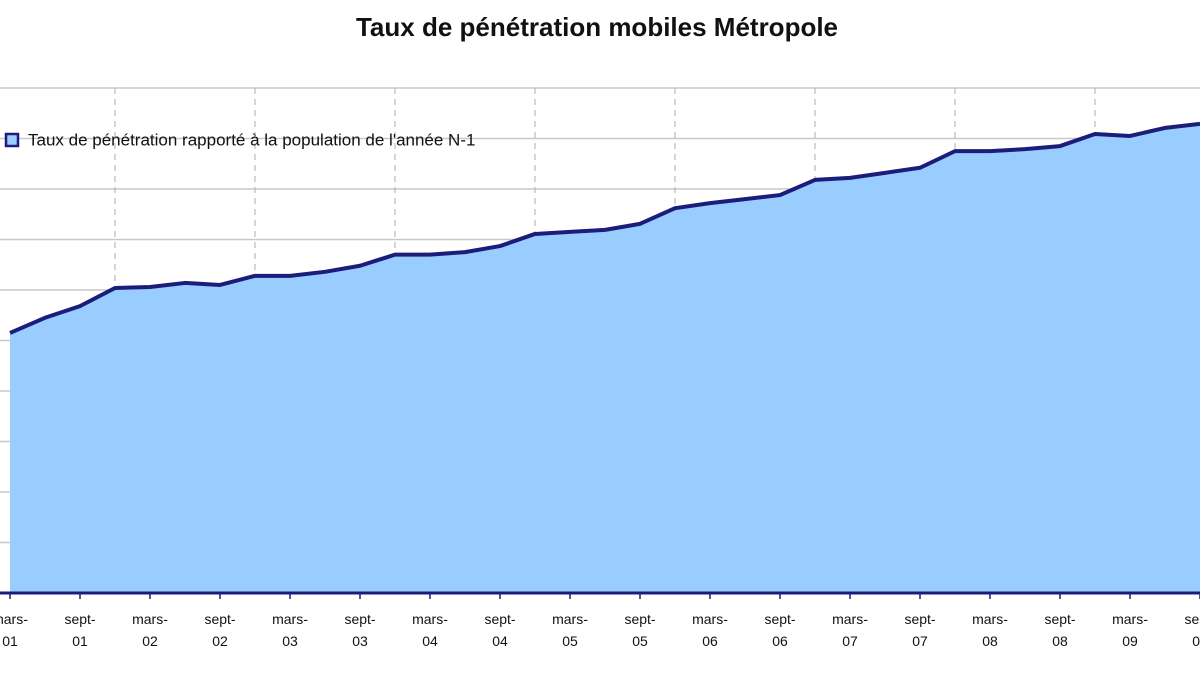 The image size is (1200, 675). Describe the element at coordinates (780, 630) in the screenshot. I see `x-tick-label: sept-06` at that location.